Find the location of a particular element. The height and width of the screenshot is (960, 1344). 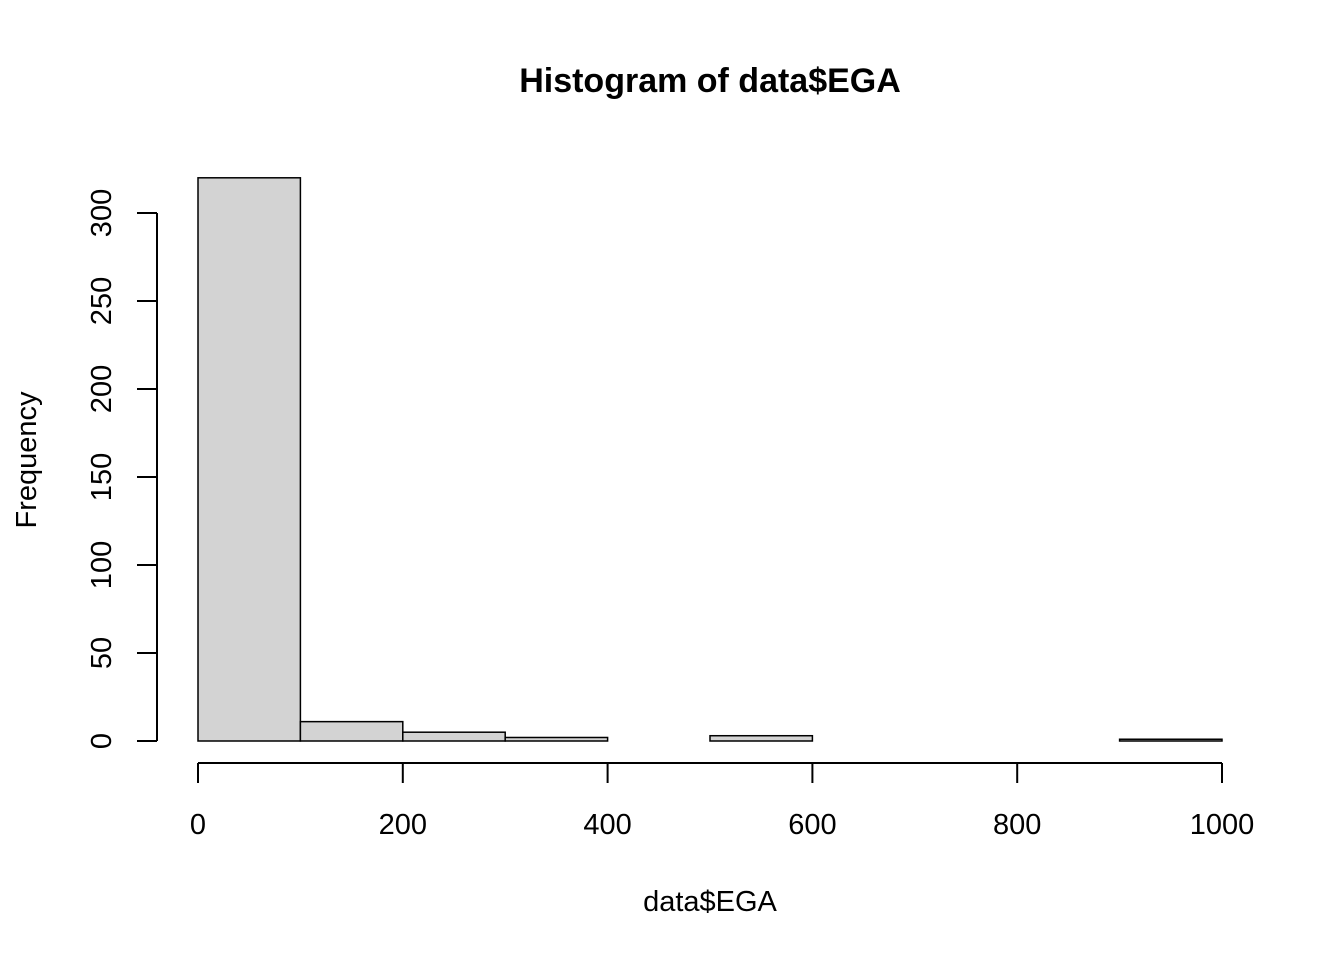

x-tick-label: 600 is located at coordinates (812, 825).